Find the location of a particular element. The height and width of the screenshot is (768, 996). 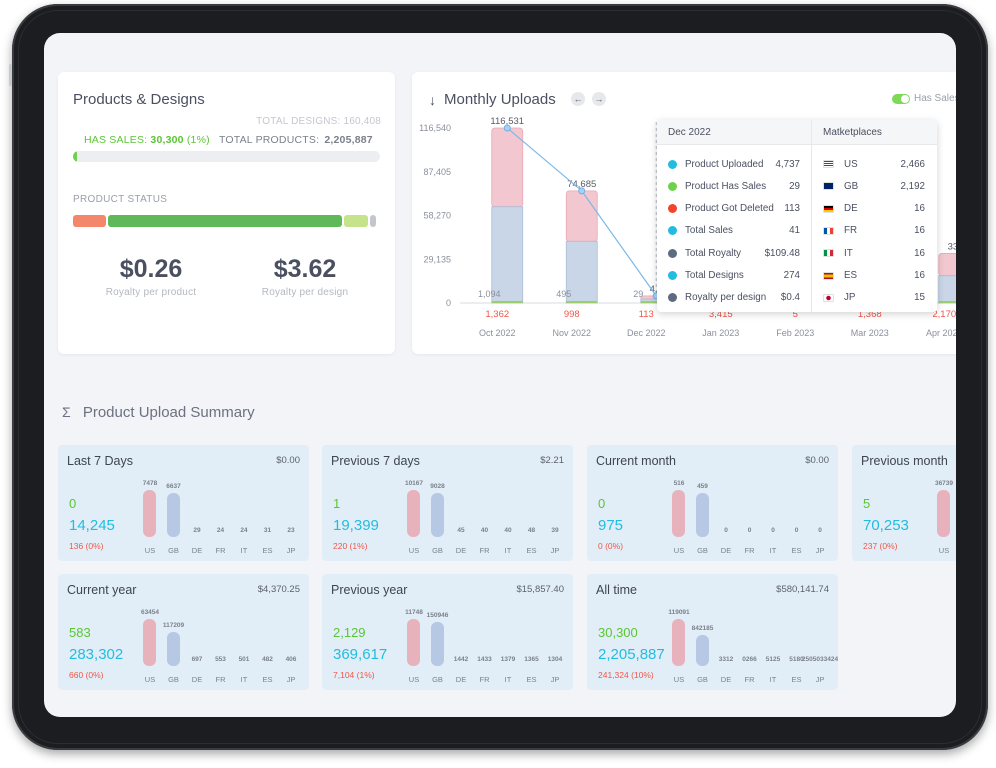

summary-card-total: 369,617 is located at coordinates (360, 654).